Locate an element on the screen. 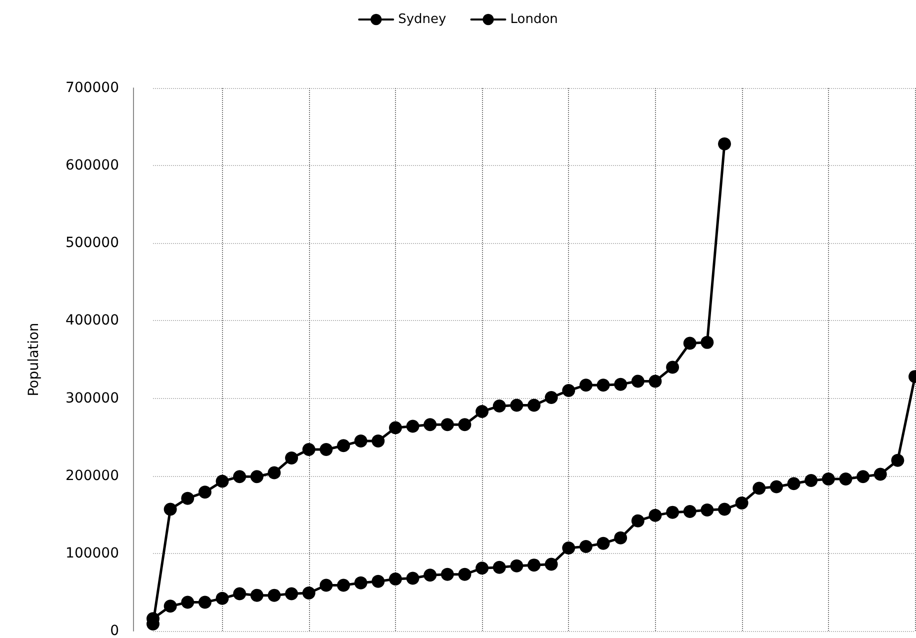 Image resolution: width=916 pixels, height=638 pixels. legend-label: Sydney is located at coordinates (422, 19).